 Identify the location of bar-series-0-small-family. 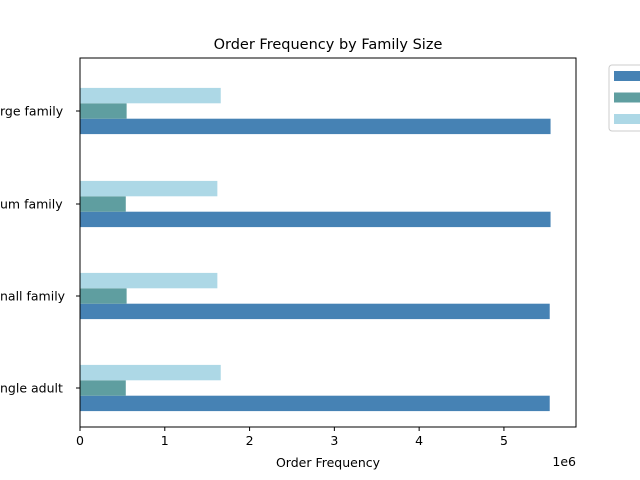
(315, 311).